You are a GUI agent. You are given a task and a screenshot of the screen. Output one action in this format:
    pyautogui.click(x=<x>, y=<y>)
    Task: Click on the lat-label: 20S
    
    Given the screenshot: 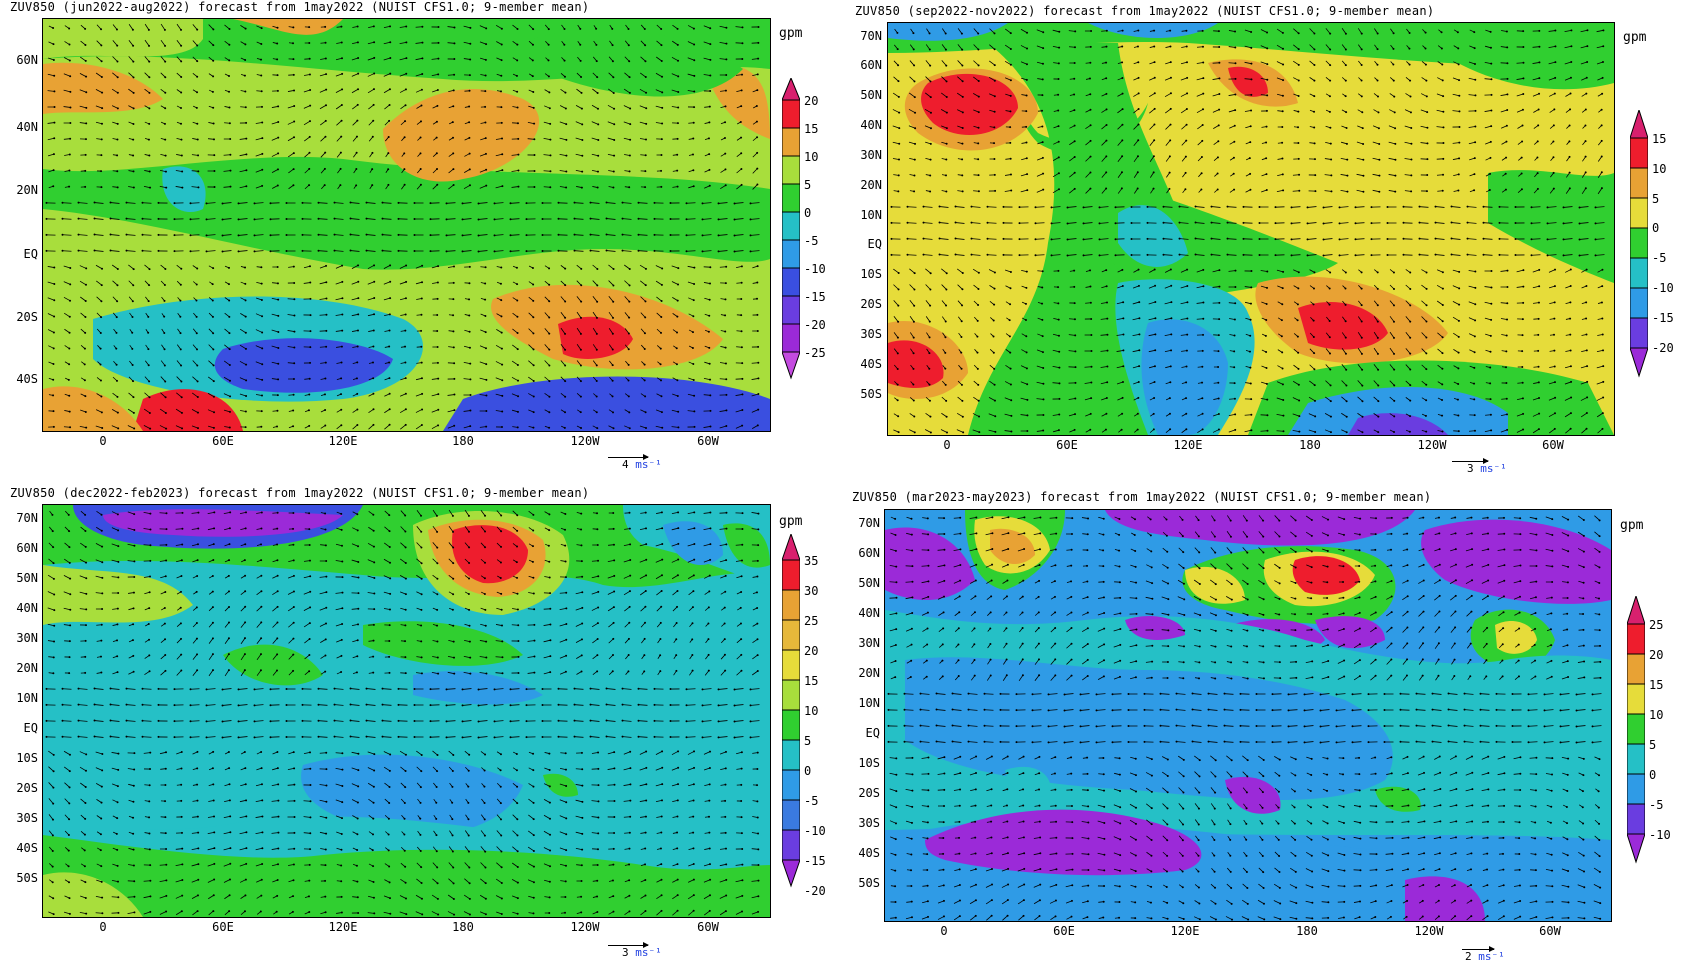 What is the action you would take?
    pyautogui.click(x=871, y=304)
    